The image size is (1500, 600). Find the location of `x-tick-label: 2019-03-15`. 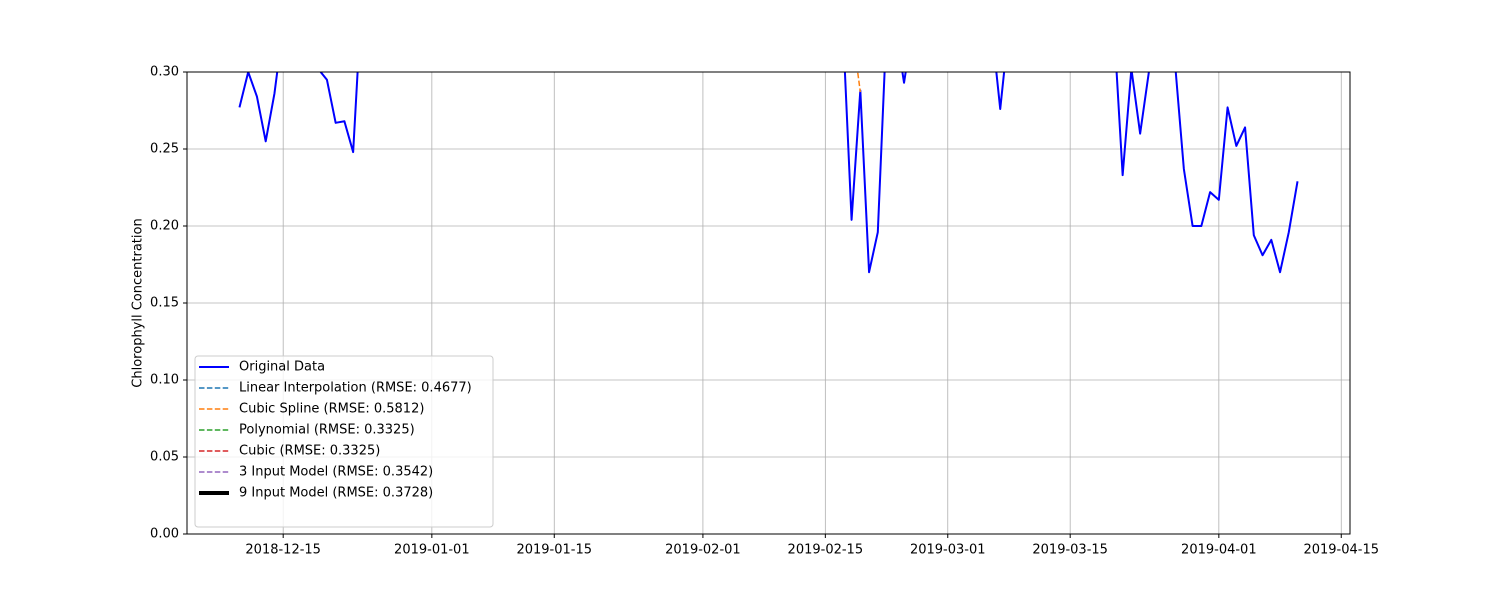

x-tick-label: 2019-03-15 is located at coordinates (1070, 550).